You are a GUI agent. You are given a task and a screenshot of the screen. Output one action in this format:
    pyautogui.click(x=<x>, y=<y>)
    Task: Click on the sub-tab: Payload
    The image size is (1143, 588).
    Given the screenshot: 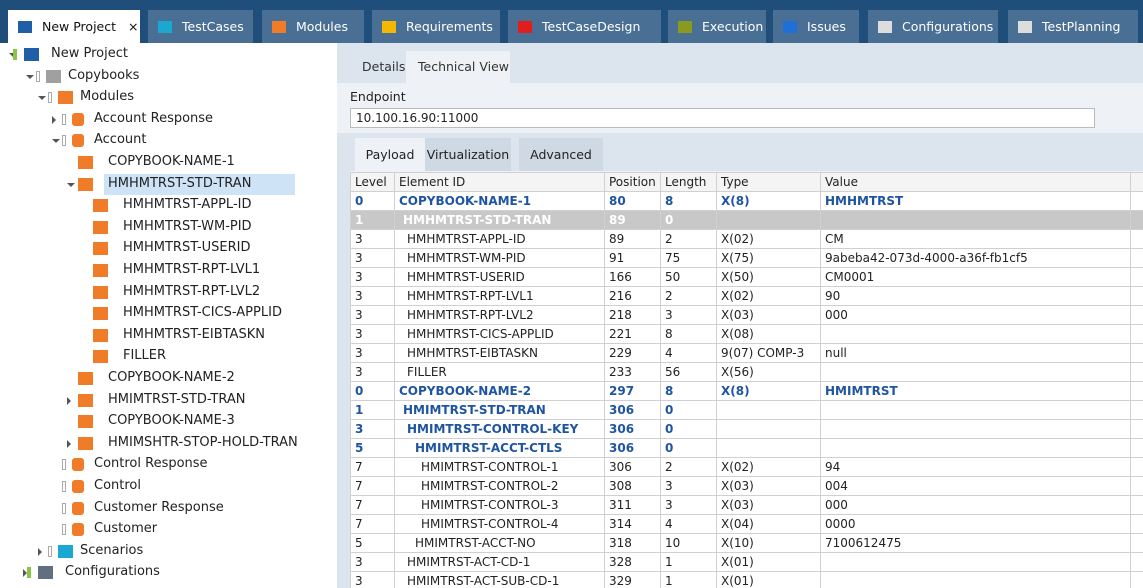 What is the action you would take?
    pyautogui.click(x=390, y=154)
    